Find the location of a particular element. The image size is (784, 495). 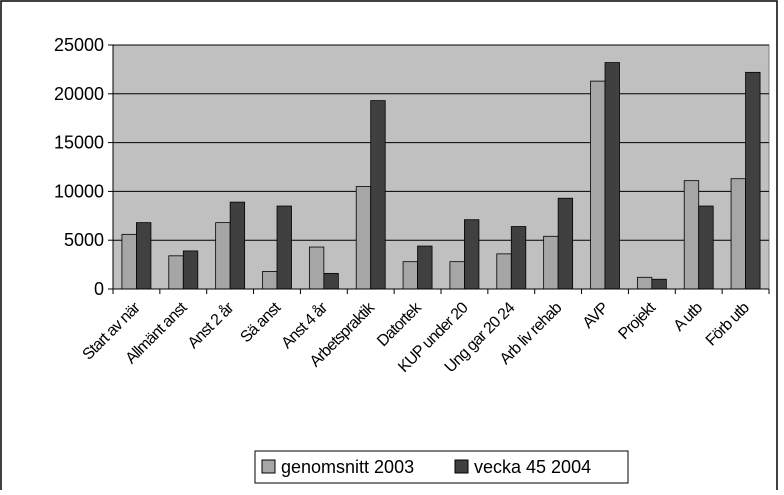

legend: genomsnitt 2003 vecka 45 2004 is located at coordinates (441, 467).